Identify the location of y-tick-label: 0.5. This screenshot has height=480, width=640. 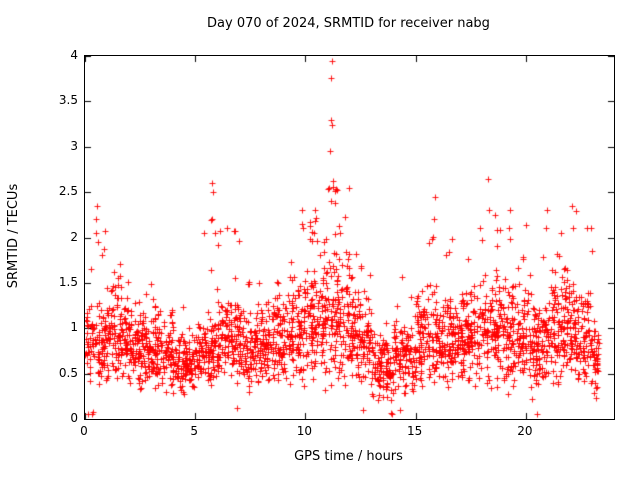
(68, 372).